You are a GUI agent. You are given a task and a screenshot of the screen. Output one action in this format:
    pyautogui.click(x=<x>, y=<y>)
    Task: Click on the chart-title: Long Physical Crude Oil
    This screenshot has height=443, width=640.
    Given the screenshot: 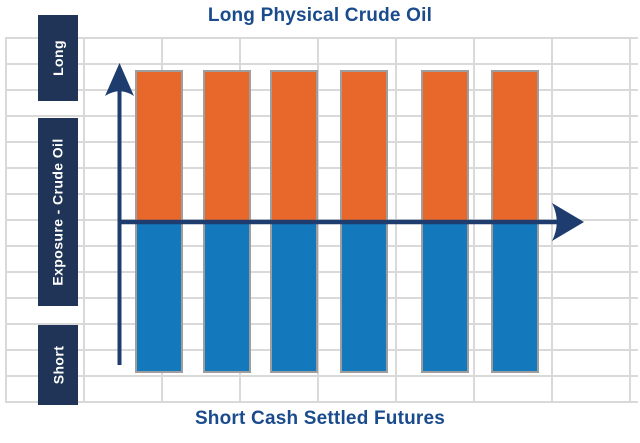 What is the action you would take?
    pyautogui.click(x=320, y=15)
    